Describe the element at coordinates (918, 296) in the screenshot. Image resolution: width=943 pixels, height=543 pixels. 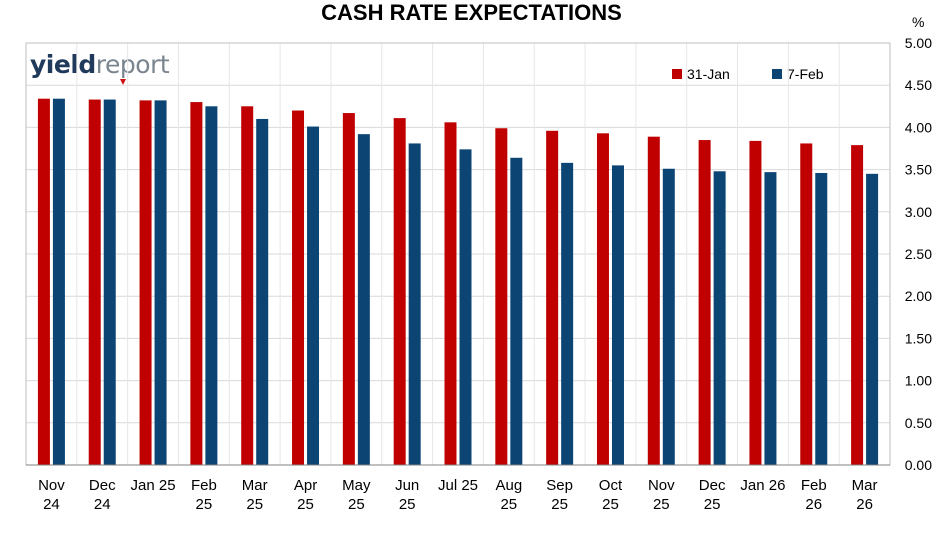
I see `y-tick-label: 2.00` at that location.